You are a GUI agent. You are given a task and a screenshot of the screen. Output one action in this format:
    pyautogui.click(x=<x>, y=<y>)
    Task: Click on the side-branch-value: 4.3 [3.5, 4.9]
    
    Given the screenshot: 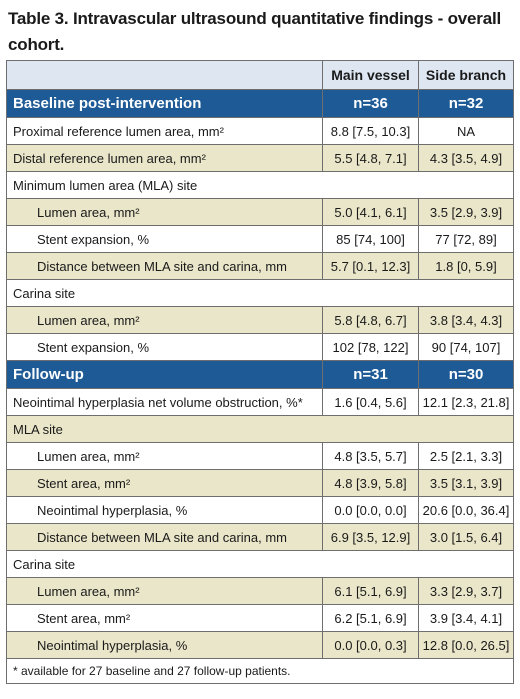 What is the action you would take?
    pyautogui.click(x=466, y=158)
    